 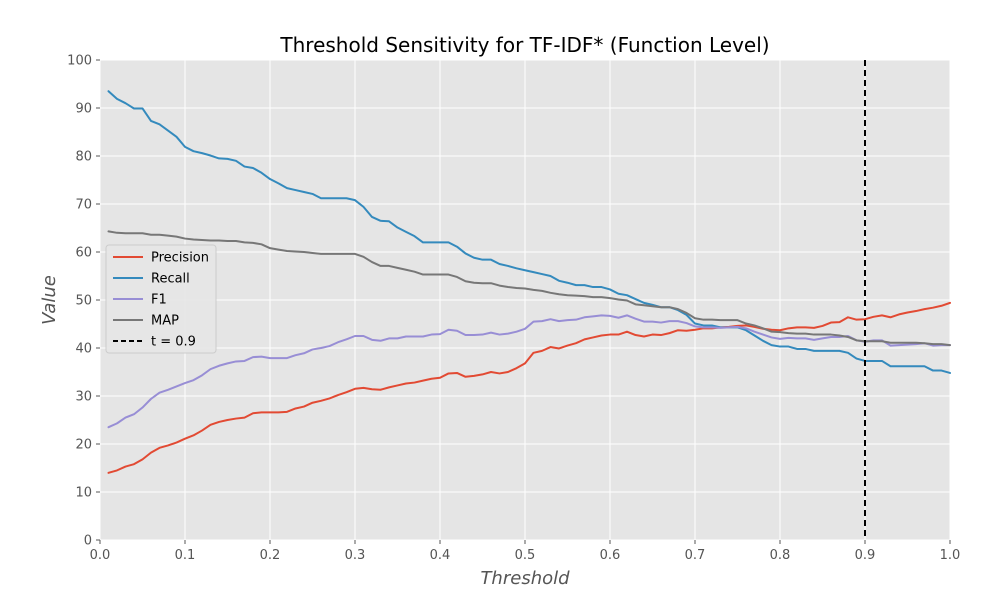 I want to click on legend-label: t = 0.9, so click(x=173, y=342).